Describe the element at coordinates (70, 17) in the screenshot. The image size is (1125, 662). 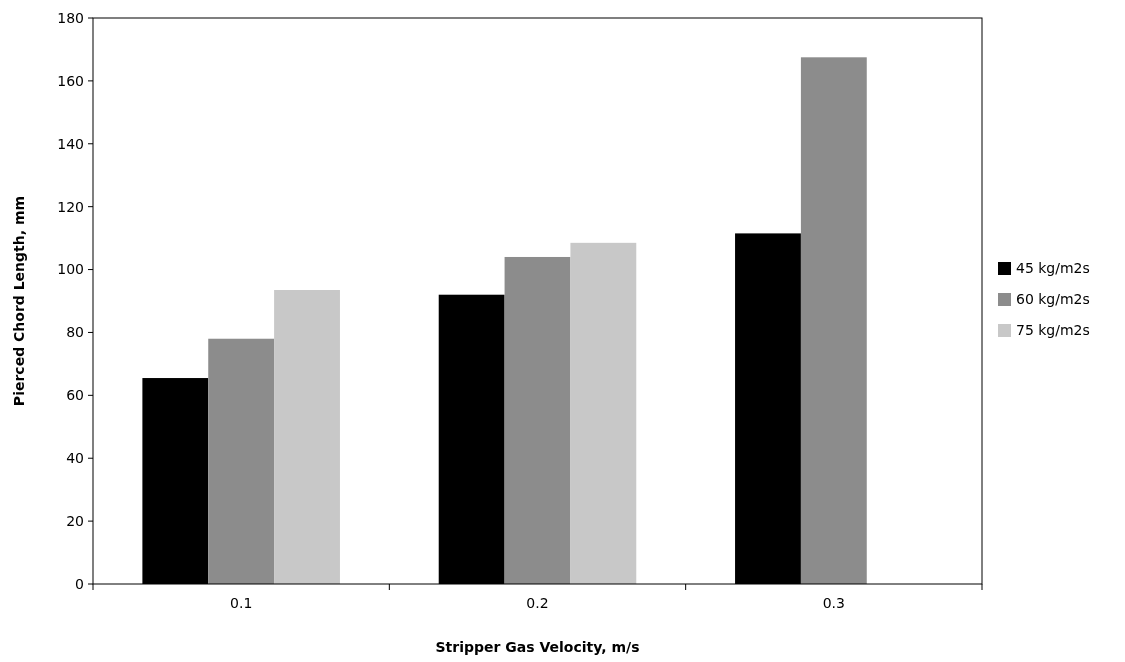
I see `y-tick-label: 180` at that location.